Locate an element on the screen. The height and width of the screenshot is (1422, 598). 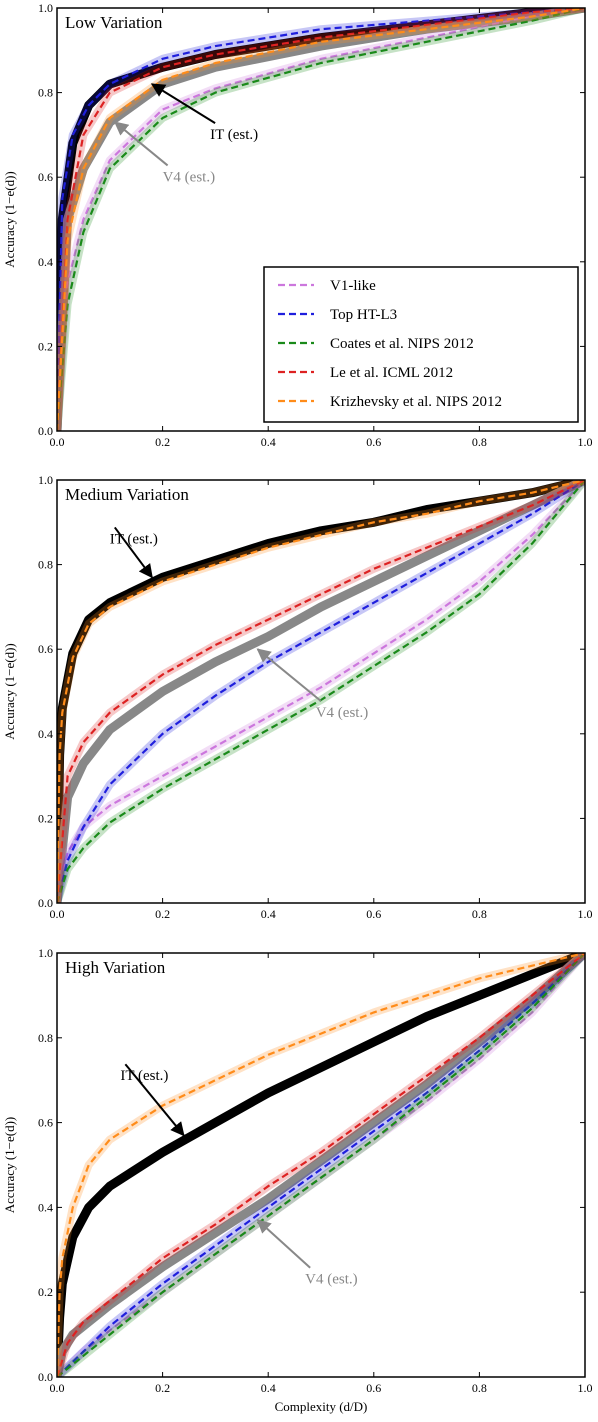
legend-entry: Krizhevsky et al. NIPS 2012 is located at coordinates (416, 402).